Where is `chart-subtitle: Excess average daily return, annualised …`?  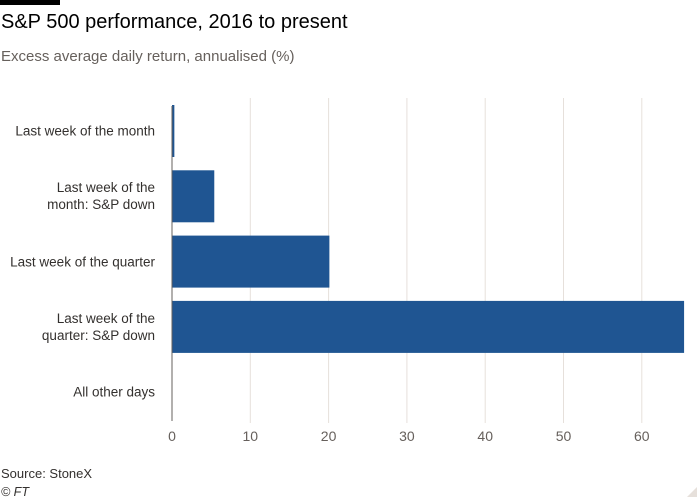
chart-subtitle: Excess average daily return, annualised … is located at coordinates (148, 56).